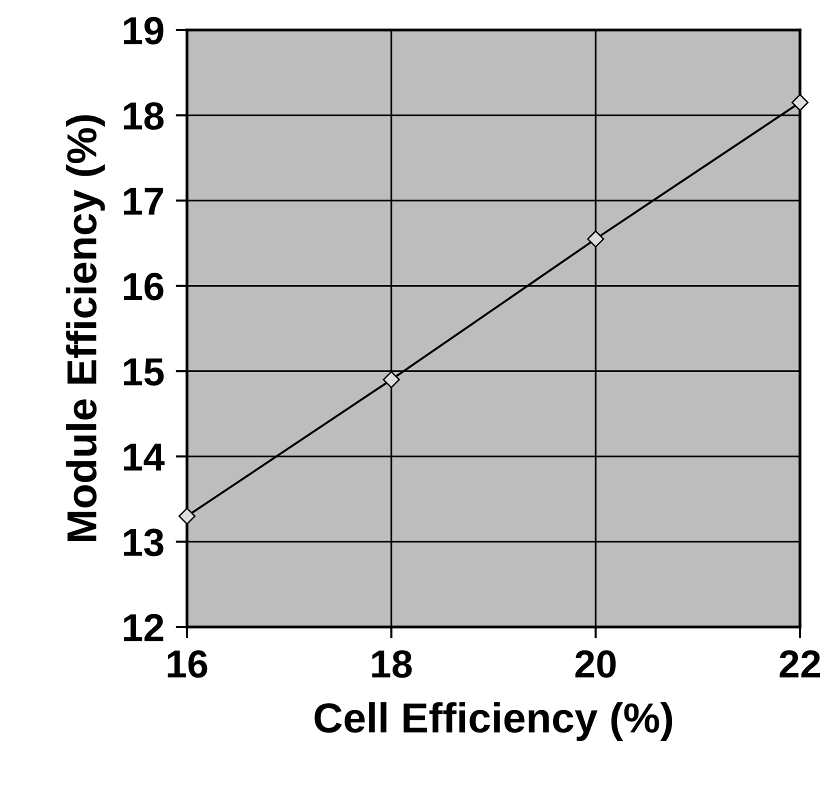 This screenshot has width=830, height=805. What do you see at coordinates (144, 286) in the screenshot?
I see `y-tick-label: 16` at bounding box center [144, 286].